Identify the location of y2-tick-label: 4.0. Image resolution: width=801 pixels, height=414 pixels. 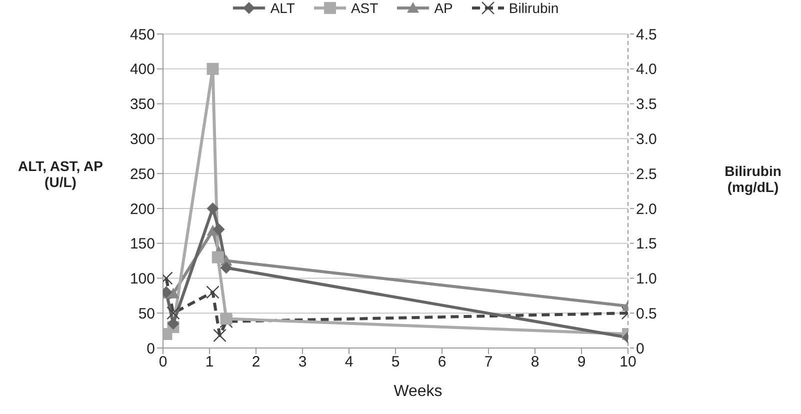
(646, 69).